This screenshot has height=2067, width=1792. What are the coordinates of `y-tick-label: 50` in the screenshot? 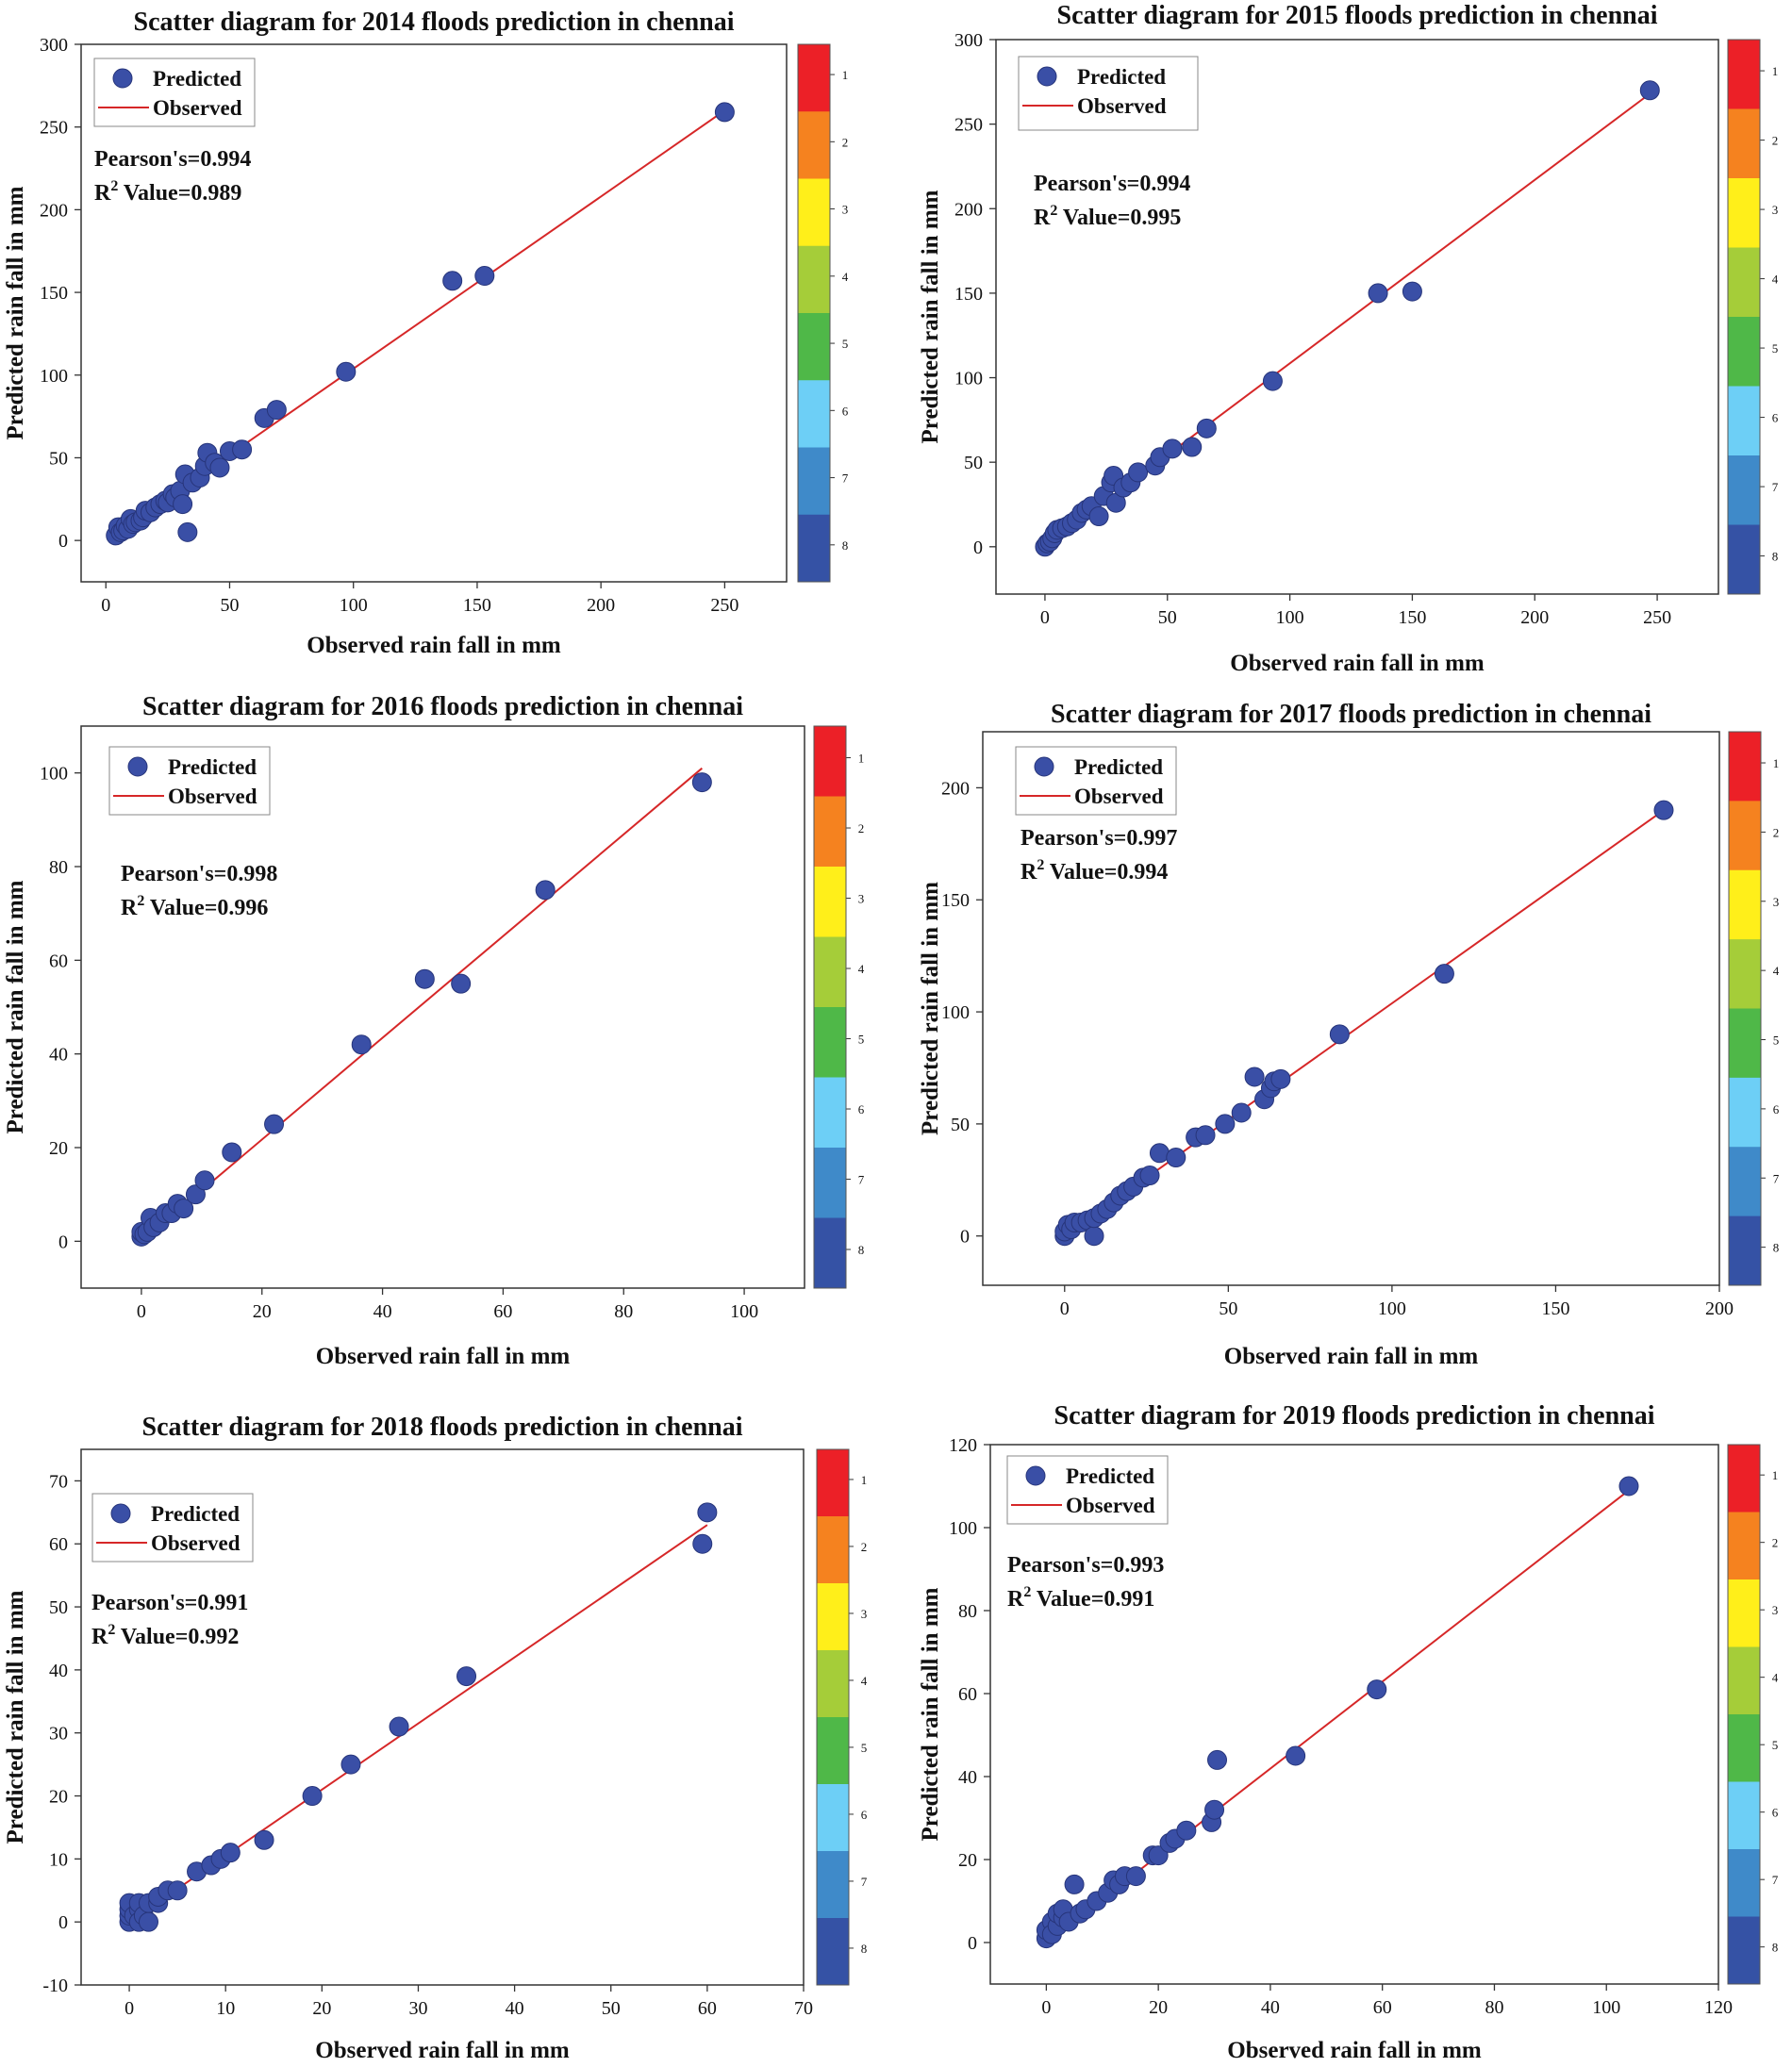 It's located at (58, 458).